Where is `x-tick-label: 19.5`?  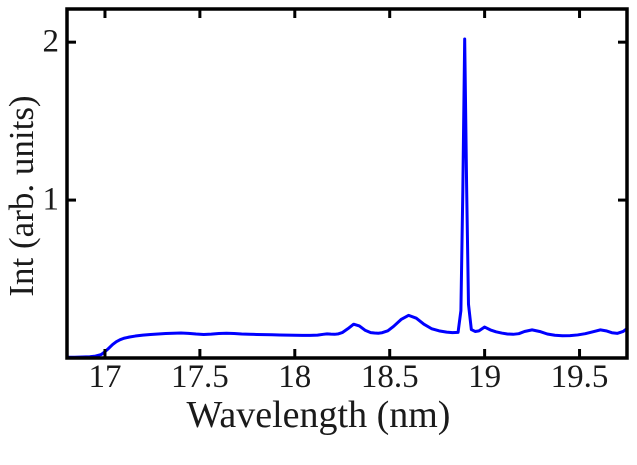
x-tick-label: 19.5 is located at coordinates (579, 377).